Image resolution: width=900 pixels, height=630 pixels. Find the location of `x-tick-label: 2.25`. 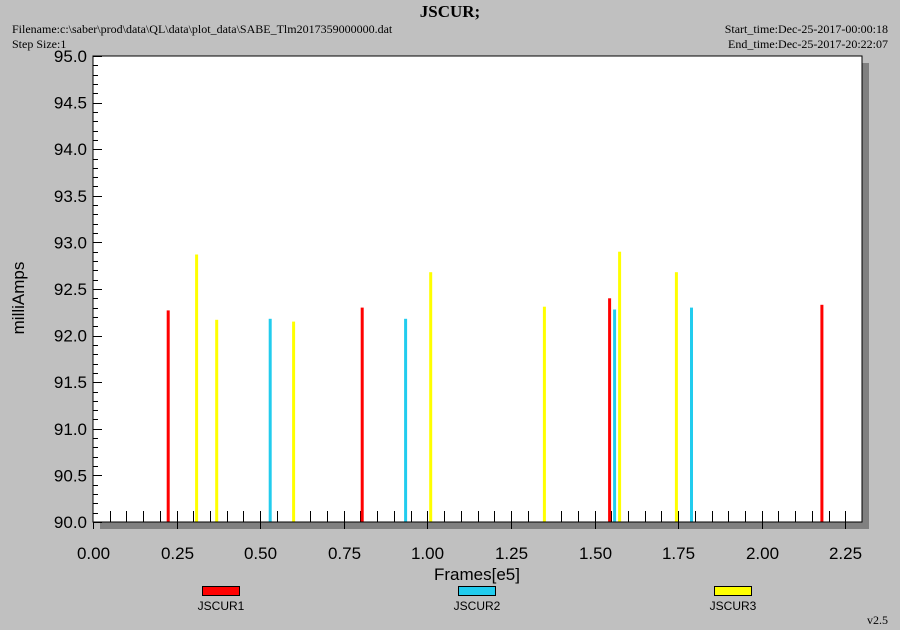

x-tick-label: 2.25 is located at coordinates (845, 553).